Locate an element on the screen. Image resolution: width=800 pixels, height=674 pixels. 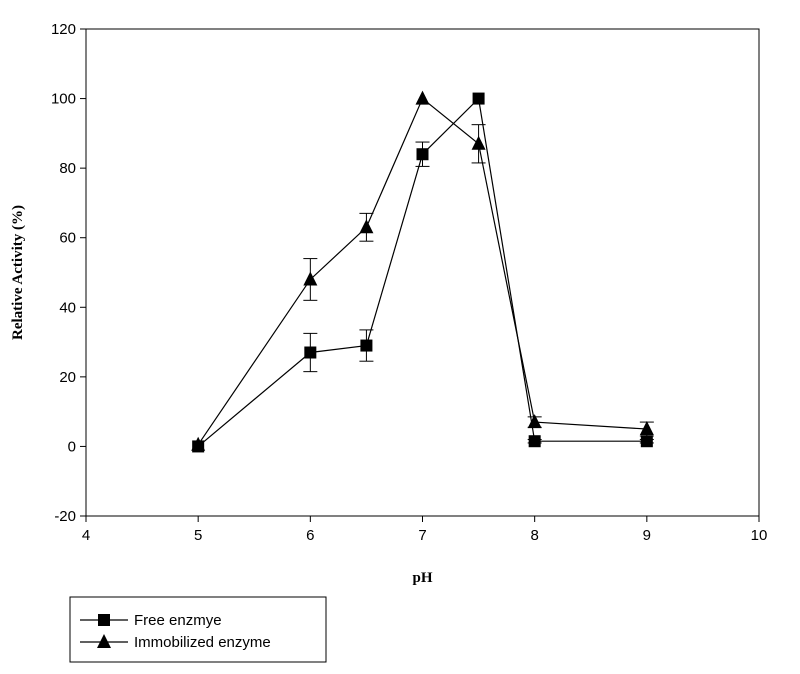
y-tick-label: 100 is located at coordinates (63, 99).